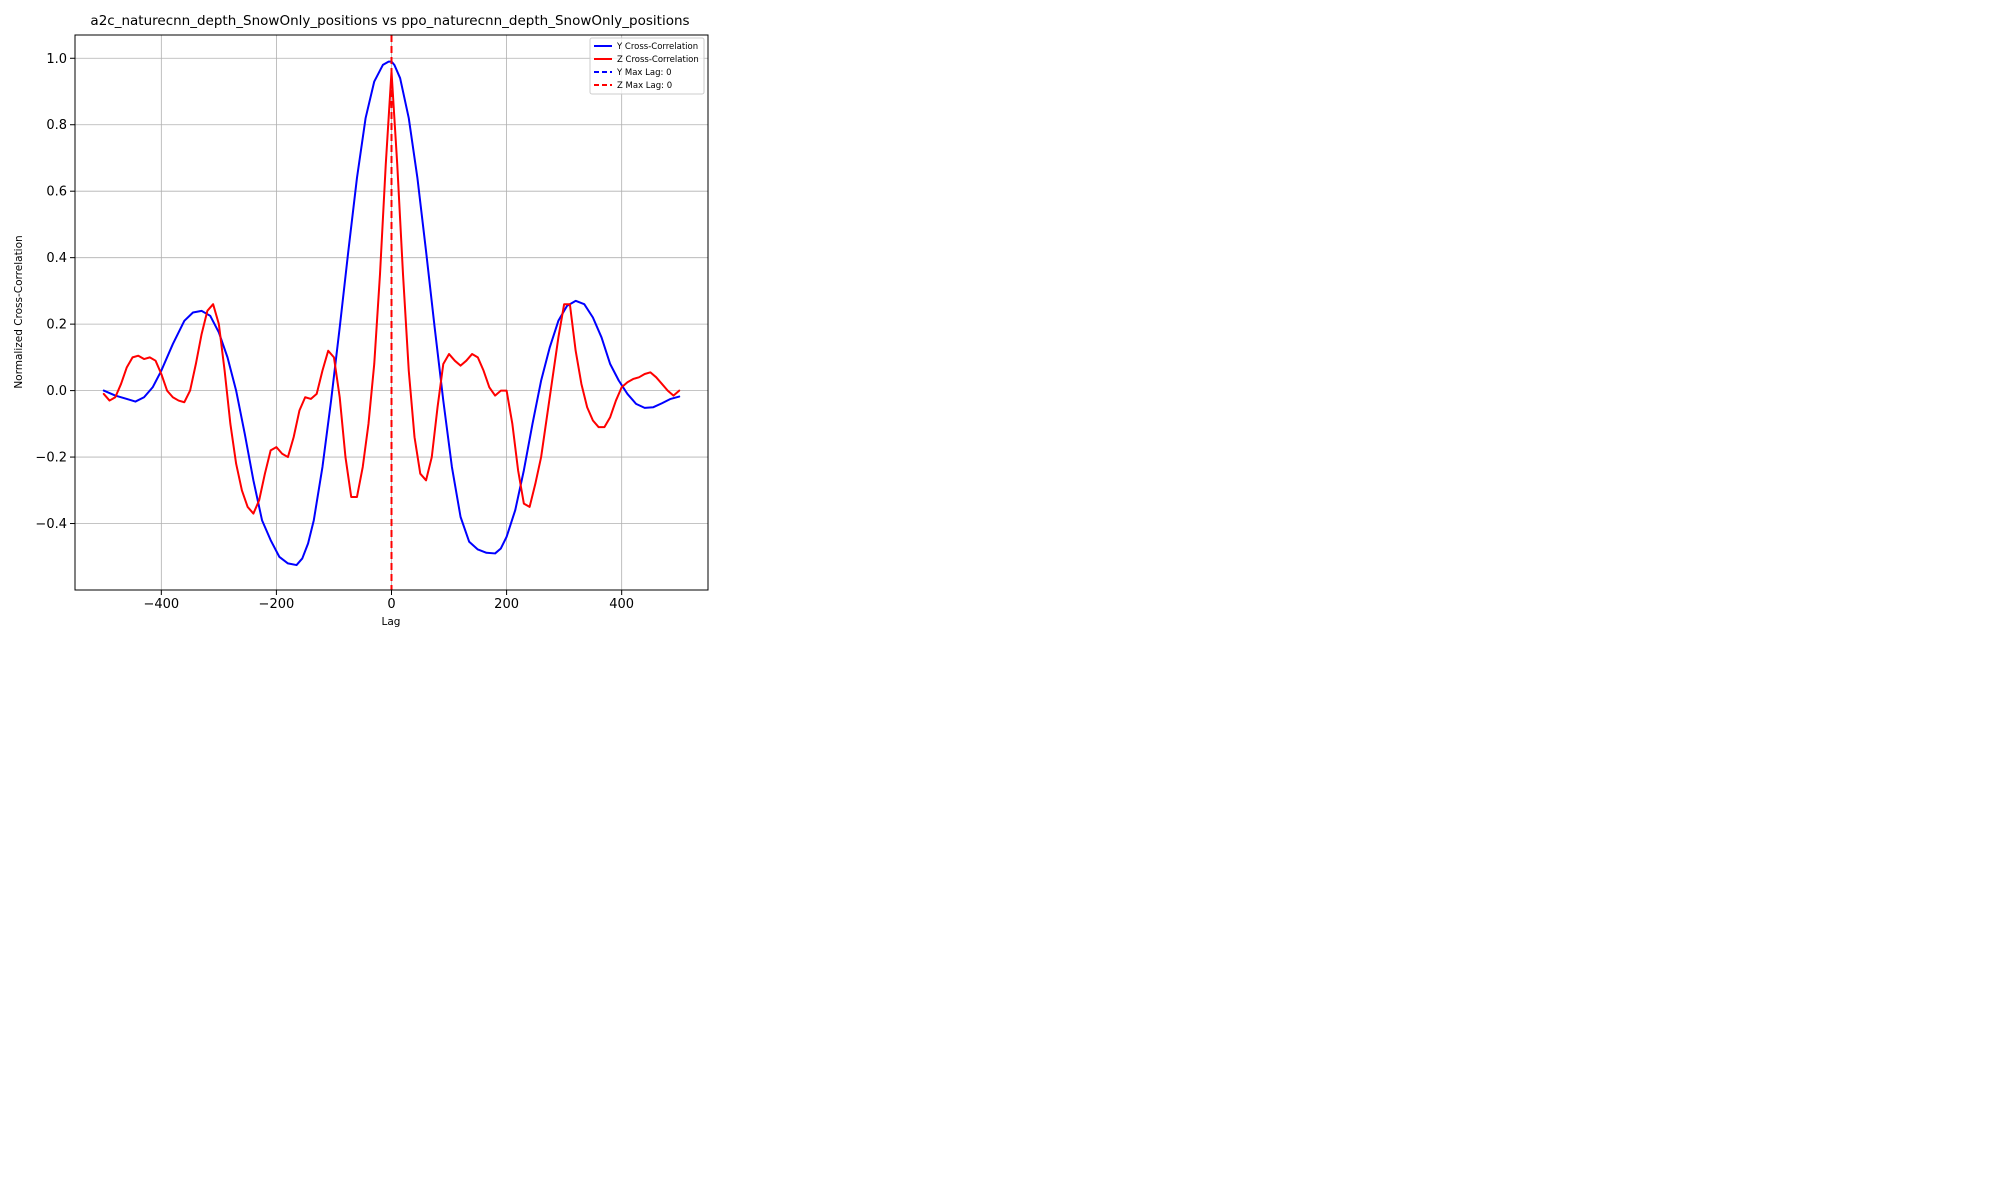 This screenshot has height=1200, width=2000. Describe the element at coordinates (391, 622) in the screenshot. I see `x-axis-label: Lag` at that location.